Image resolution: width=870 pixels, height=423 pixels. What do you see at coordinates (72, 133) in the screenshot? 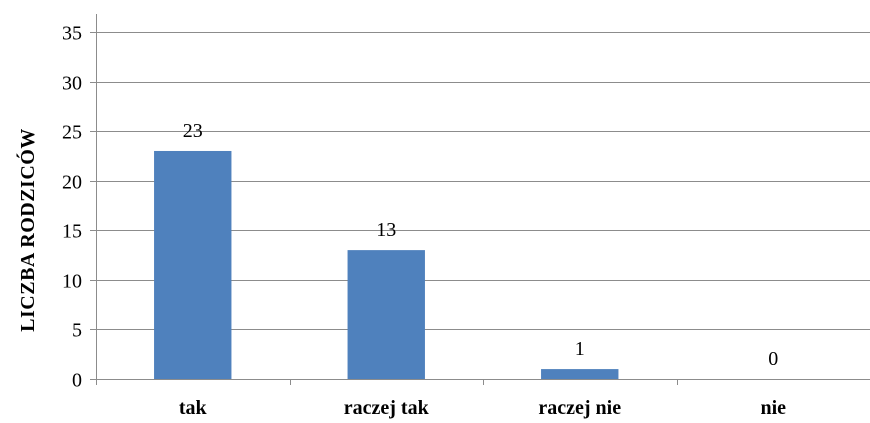
I see `y-tick-label: 25` at bounding box center [72, 133].